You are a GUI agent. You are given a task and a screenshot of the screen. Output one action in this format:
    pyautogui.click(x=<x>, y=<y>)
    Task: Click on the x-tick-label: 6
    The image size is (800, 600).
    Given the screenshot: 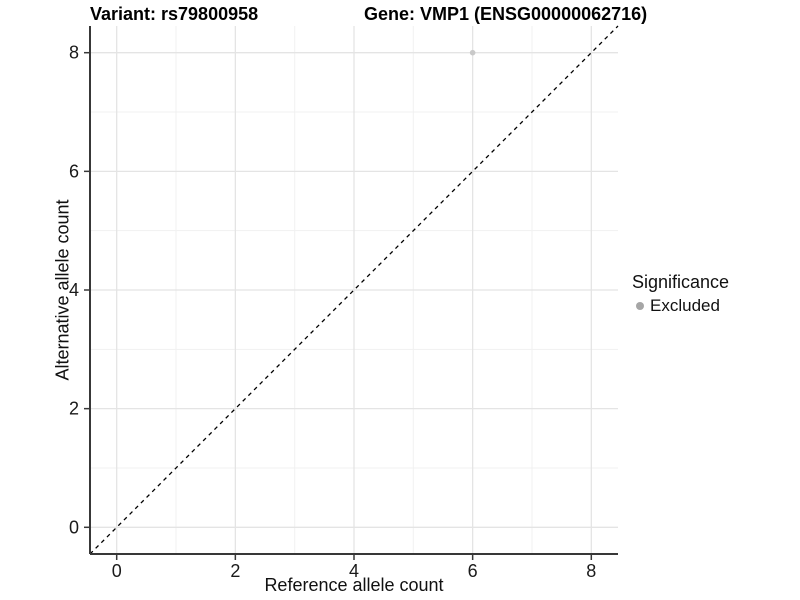 What is the action you would take?
    pyautogui.click(x=473, y=571)
    